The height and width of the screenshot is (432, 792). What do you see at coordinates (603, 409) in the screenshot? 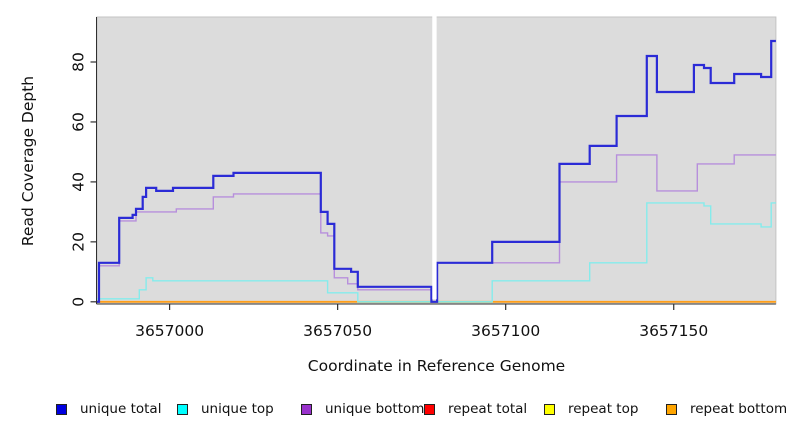
I see `legend-label: repeat top` at bounding box center [603, 409].